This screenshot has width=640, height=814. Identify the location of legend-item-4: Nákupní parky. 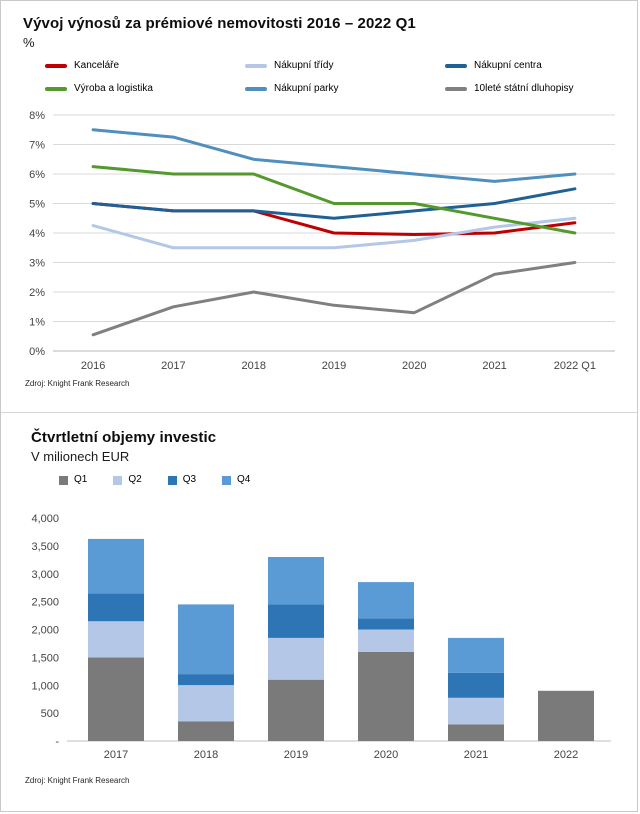
(345, 89).